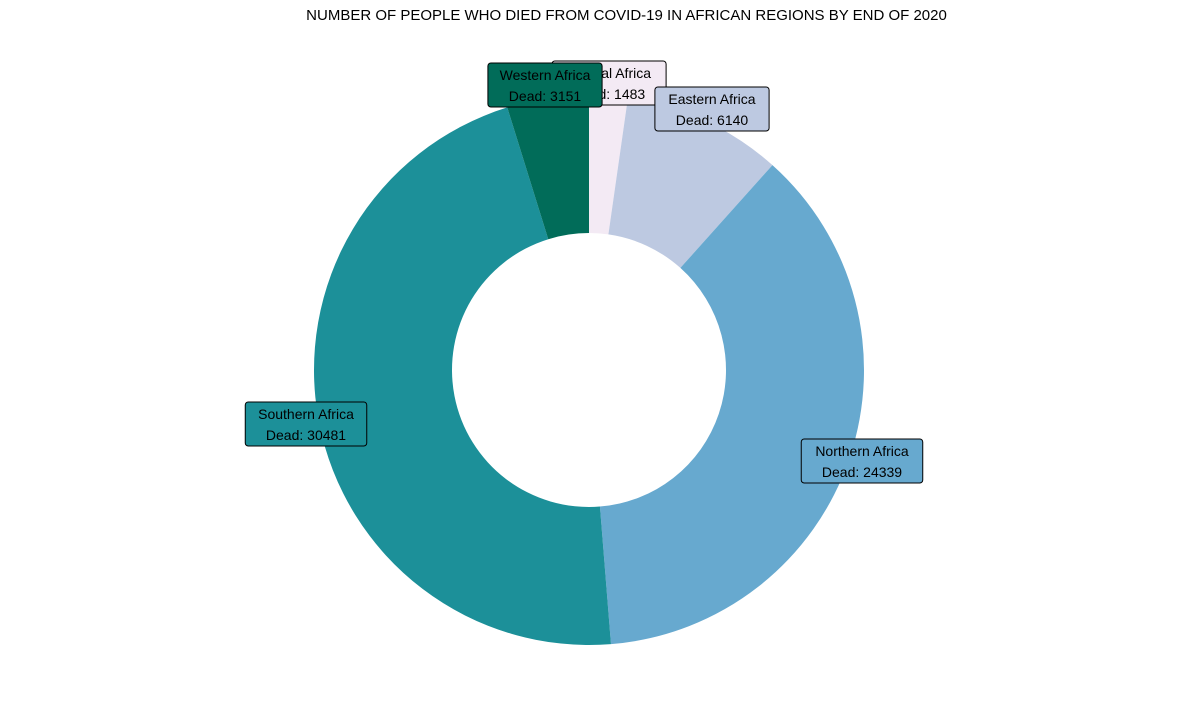  I want to click on label-region: Western Africa, so click(545, 75).